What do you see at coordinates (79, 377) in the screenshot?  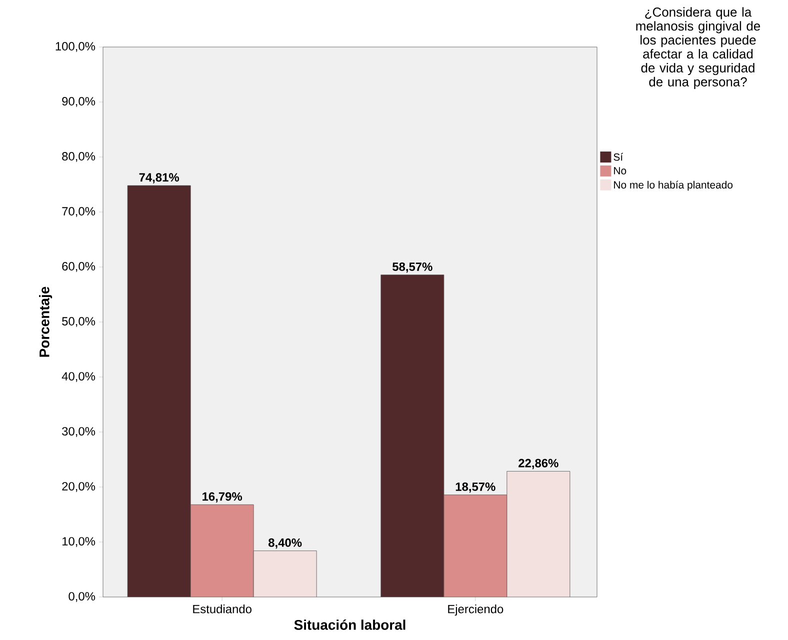 I see `y-tick-label: 40,0%` at bounding box center [79, 377].